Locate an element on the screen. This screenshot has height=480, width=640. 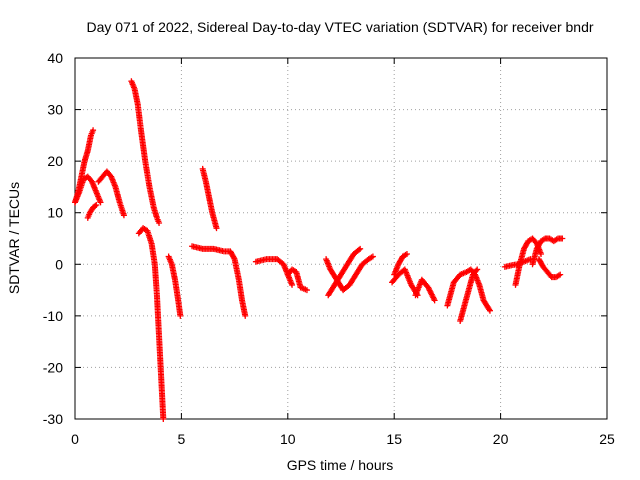
x-tick-label: 5 is located at coordinates (182, 439).